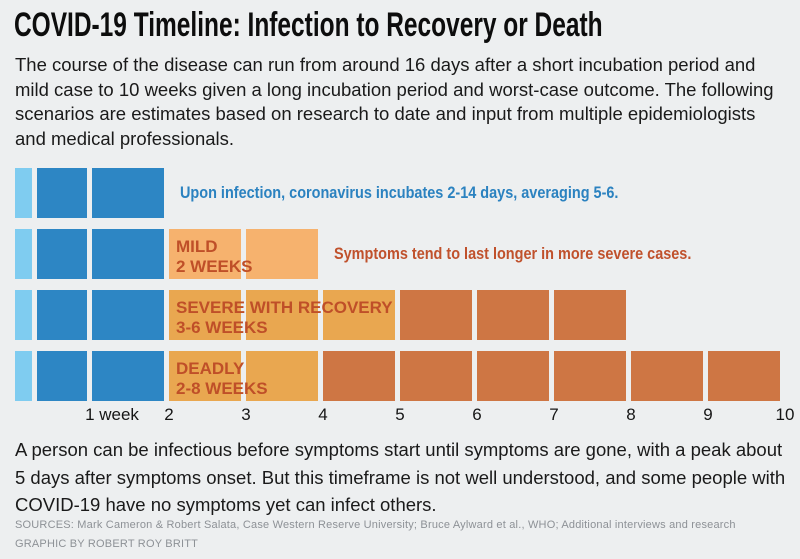 The image size is (800, 559). I want to click on axis-tick-week-9: 9, so click(708, 414).